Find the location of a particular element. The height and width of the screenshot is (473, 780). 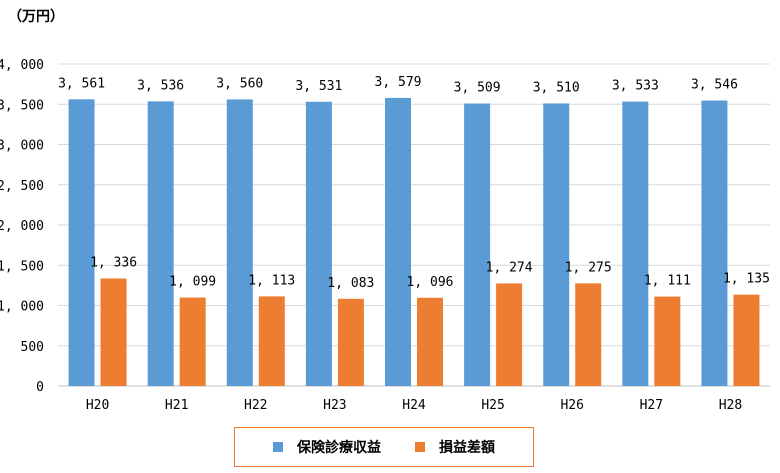

data-label-revenue: 3, 509 is located at coordinates (477, 88).